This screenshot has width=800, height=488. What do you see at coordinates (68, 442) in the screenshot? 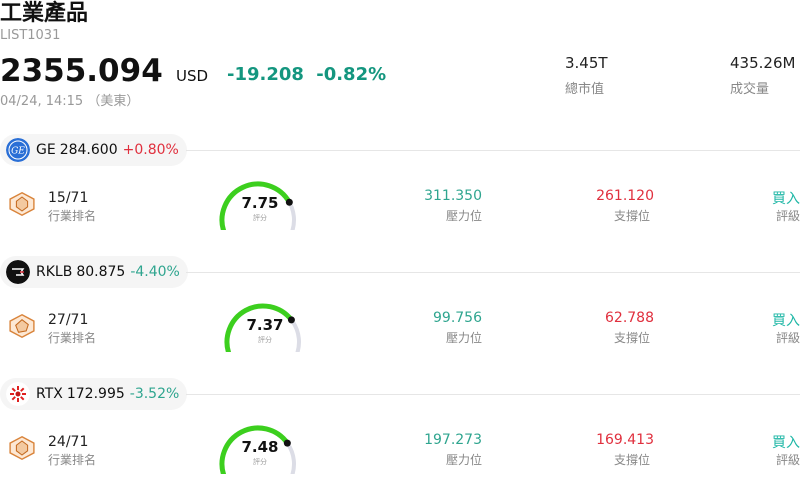
I see `industry-rank-value: 24/71` at bounding box center [68, 442].